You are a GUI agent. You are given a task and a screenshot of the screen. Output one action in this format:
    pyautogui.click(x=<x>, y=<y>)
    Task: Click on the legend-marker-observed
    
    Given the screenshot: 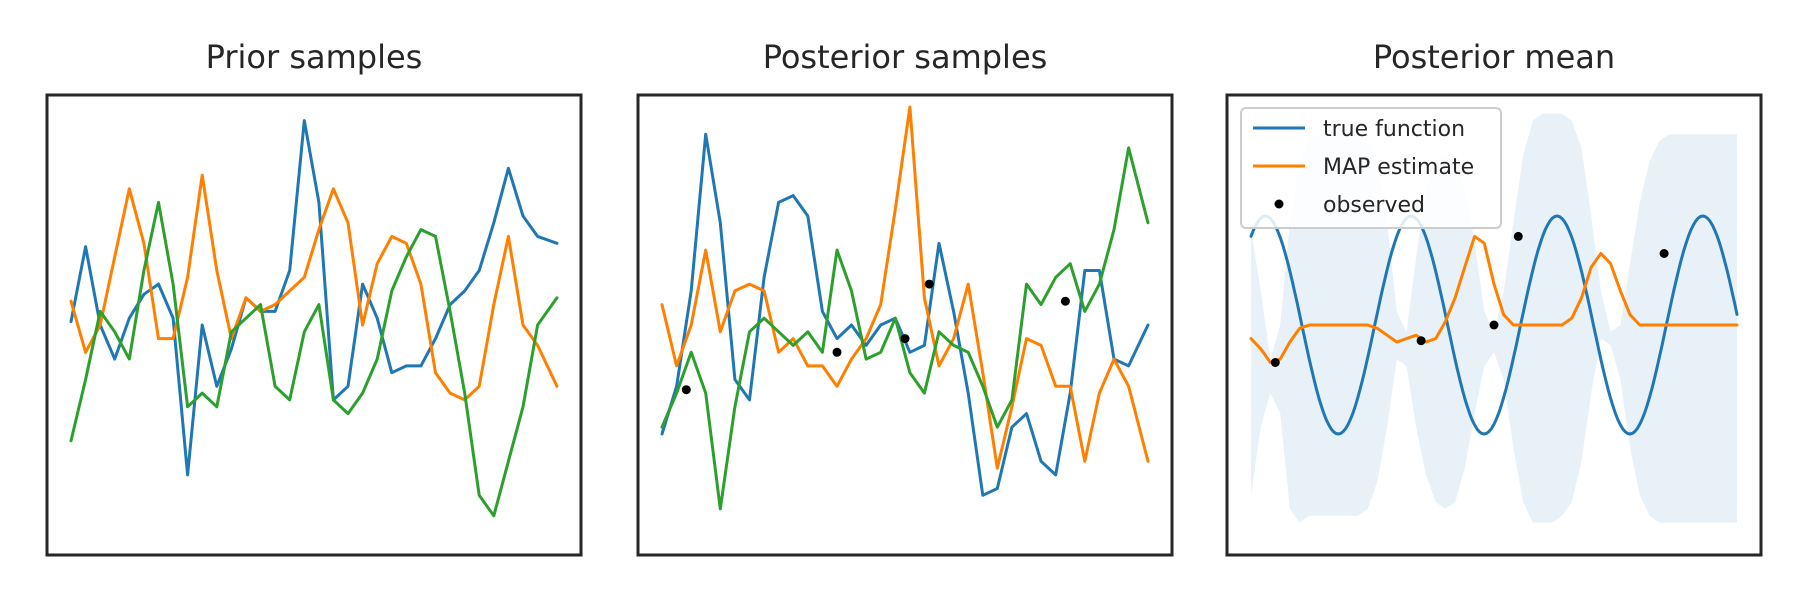 What is the action you would take?
    pyautogui.click(x=1279, y=204)
    